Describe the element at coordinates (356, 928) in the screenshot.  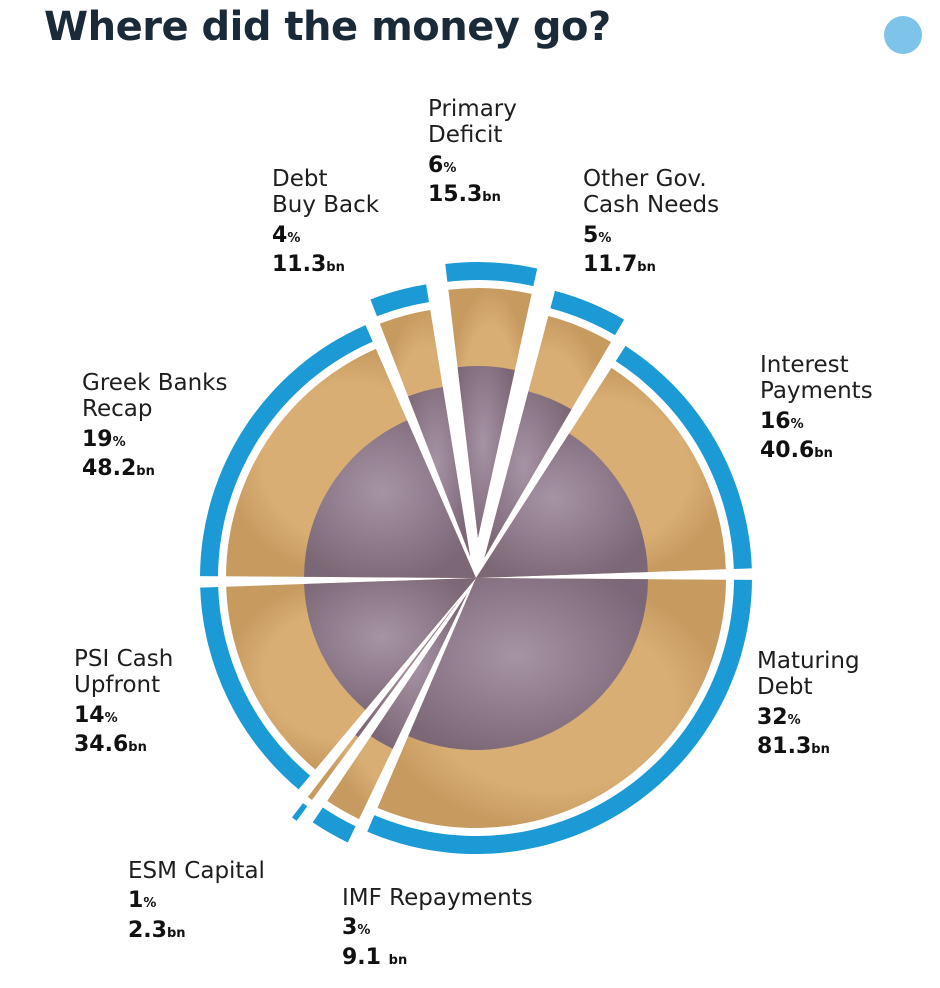
I see `slice-percent: 3%` at that location.